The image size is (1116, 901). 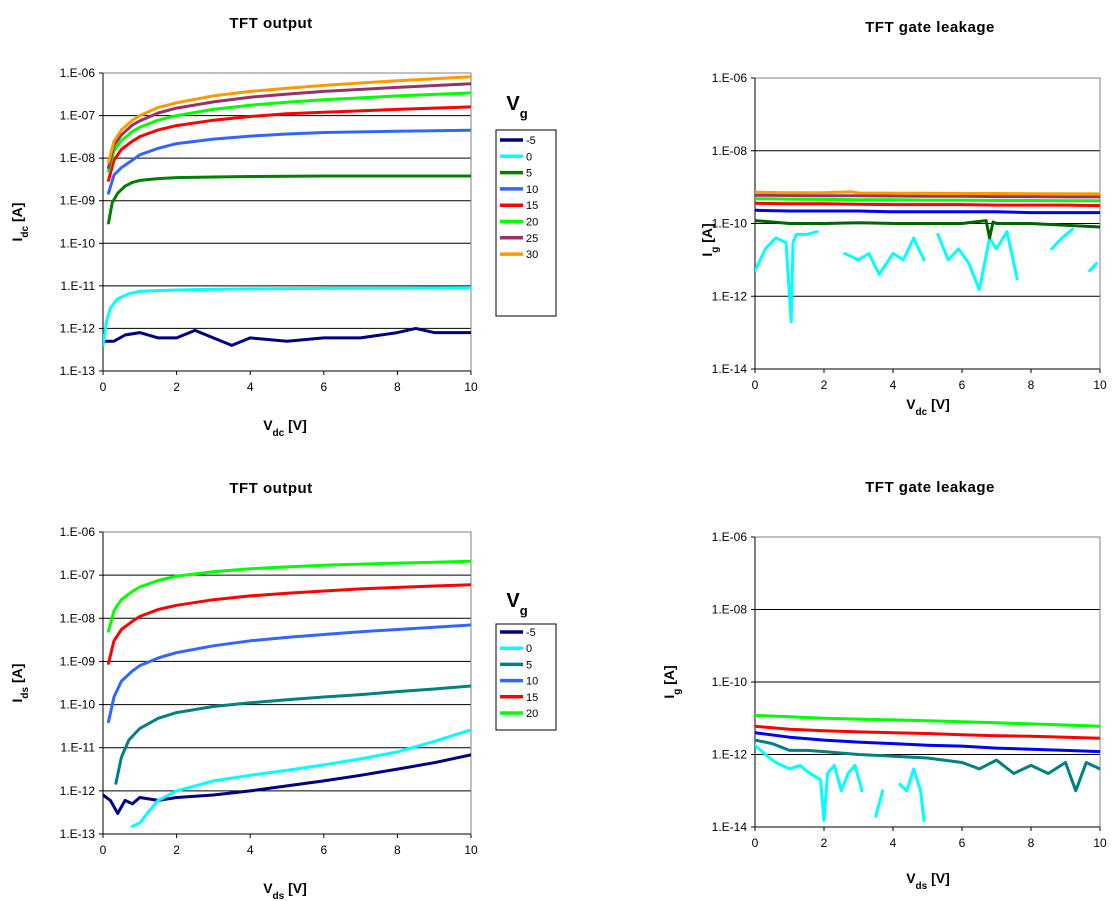 What do you see at coordinates (531, 633) in the screenshot?
I see `legend-label: -5` at bounding box center [531, 633].